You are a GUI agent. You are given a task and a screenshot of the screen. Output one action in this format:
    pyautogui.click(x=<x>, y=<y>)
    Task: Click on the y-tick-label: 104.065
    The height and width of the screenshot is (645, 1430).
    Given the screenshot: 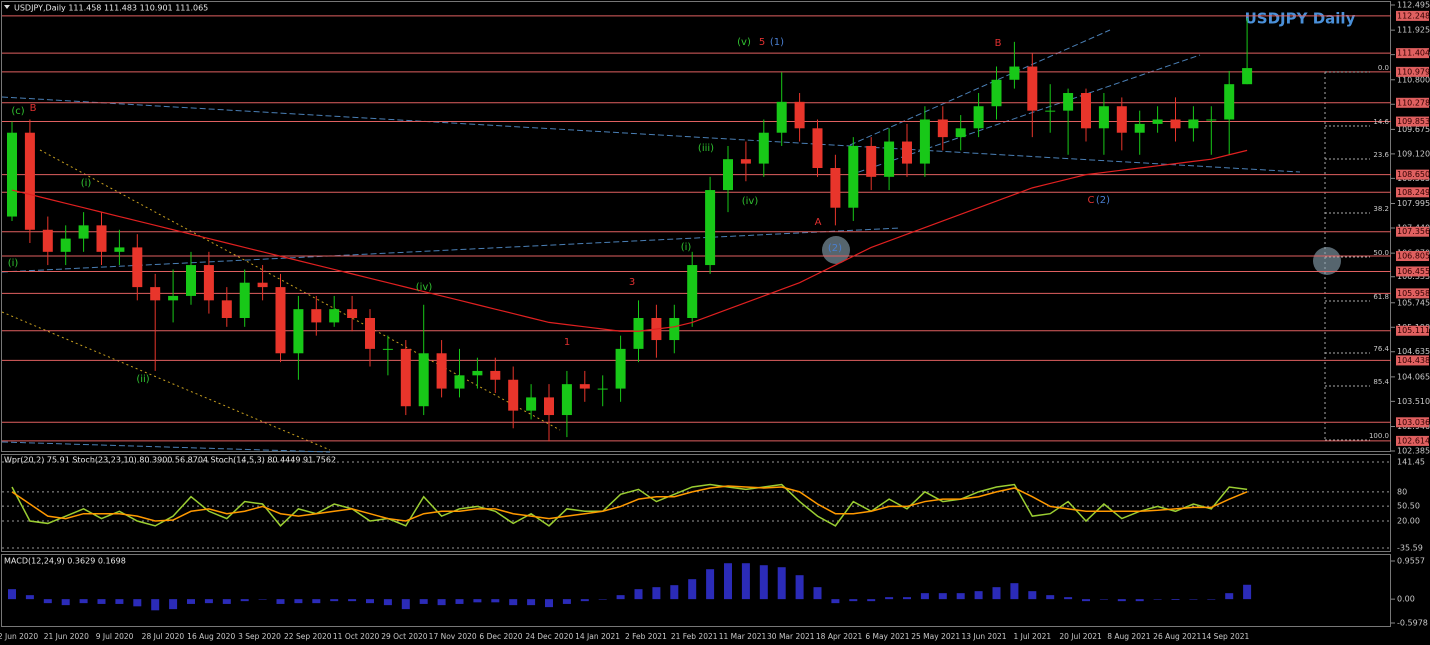 What is the action you would take?
    pyautogui.click(x=1413, y=376)
    